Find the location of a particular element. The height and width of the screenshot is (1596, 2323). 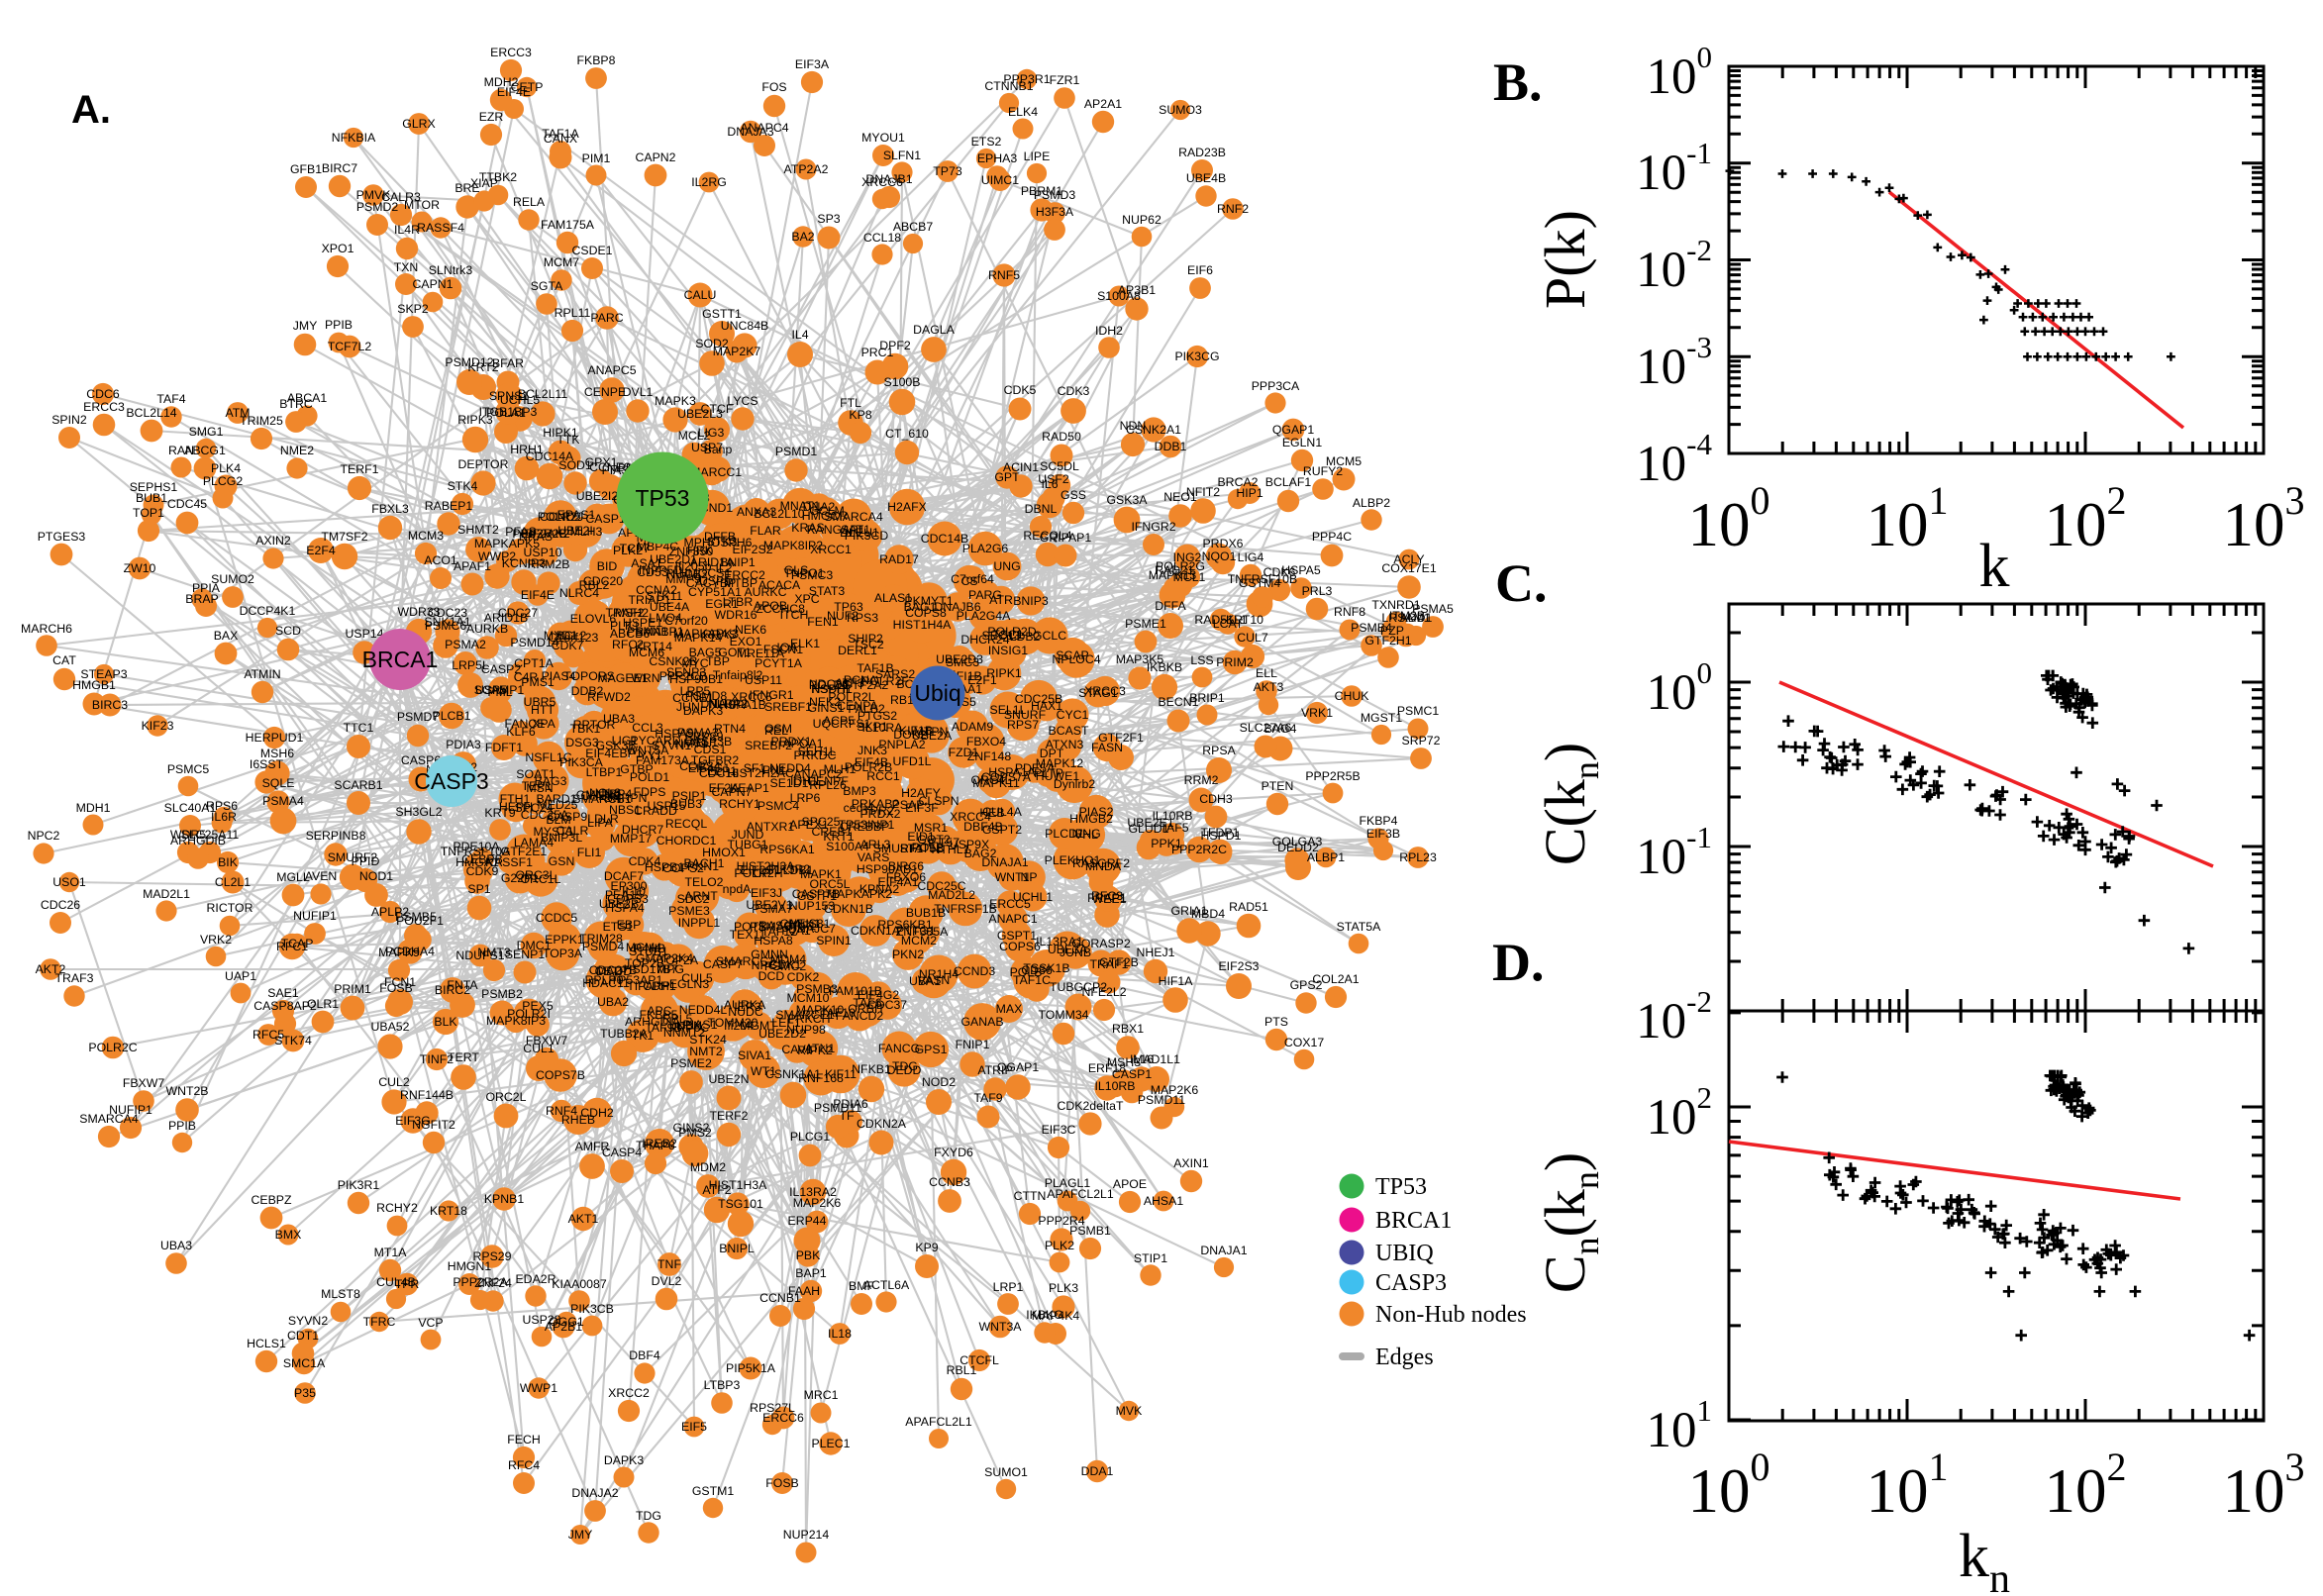

svg-text: PLA2G6 is located at coordinates (985, 548).